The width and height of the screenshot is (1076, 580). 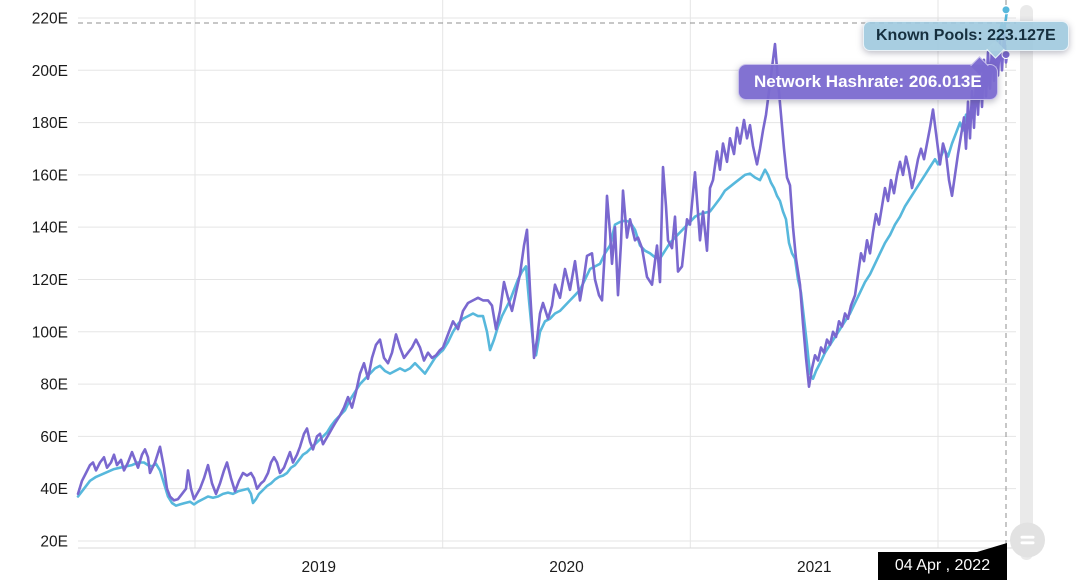 What do you see at coordinates (566, 567) in the screenshot?
I see `x-axis-year-label: 2020` at bounding box center [566, 567].